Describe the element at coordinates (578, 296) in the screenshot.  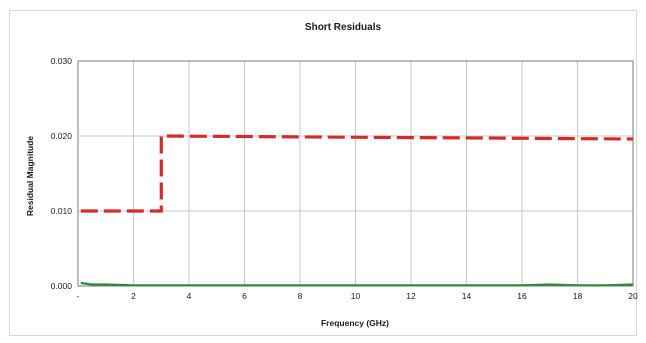
I see `x-tick-label: 18` at that location.